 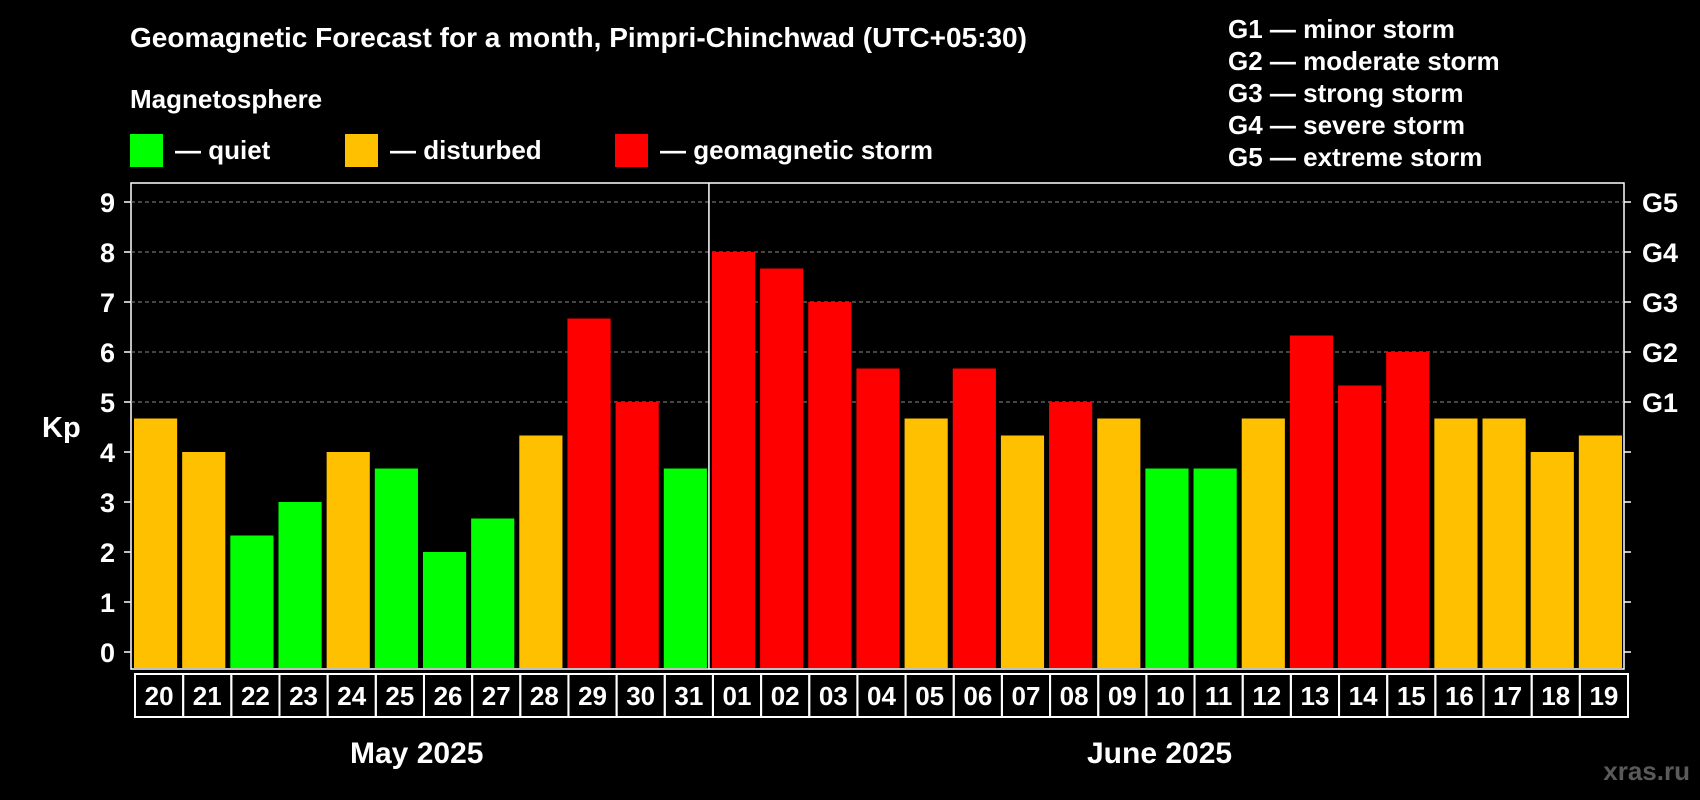 I want to click on legend-storm: — geomagnetic storm, so click(x=774, y=150).